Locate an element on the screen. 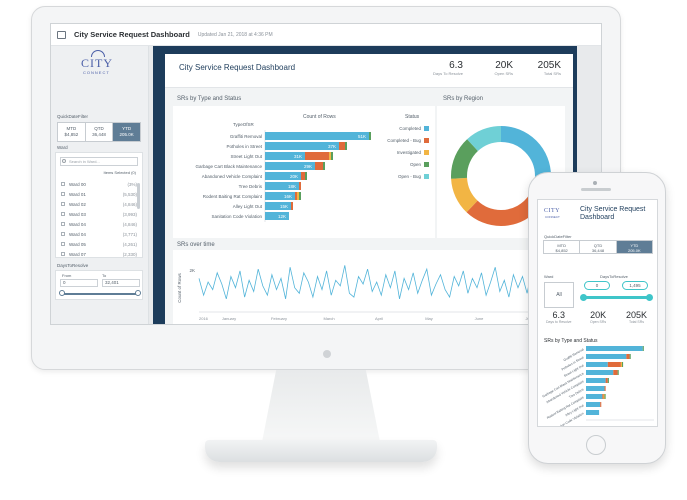 This screenshot has height=500, width=687. quickfilter-mtd: MTD $4,852 is located at coordinates (72, 132).